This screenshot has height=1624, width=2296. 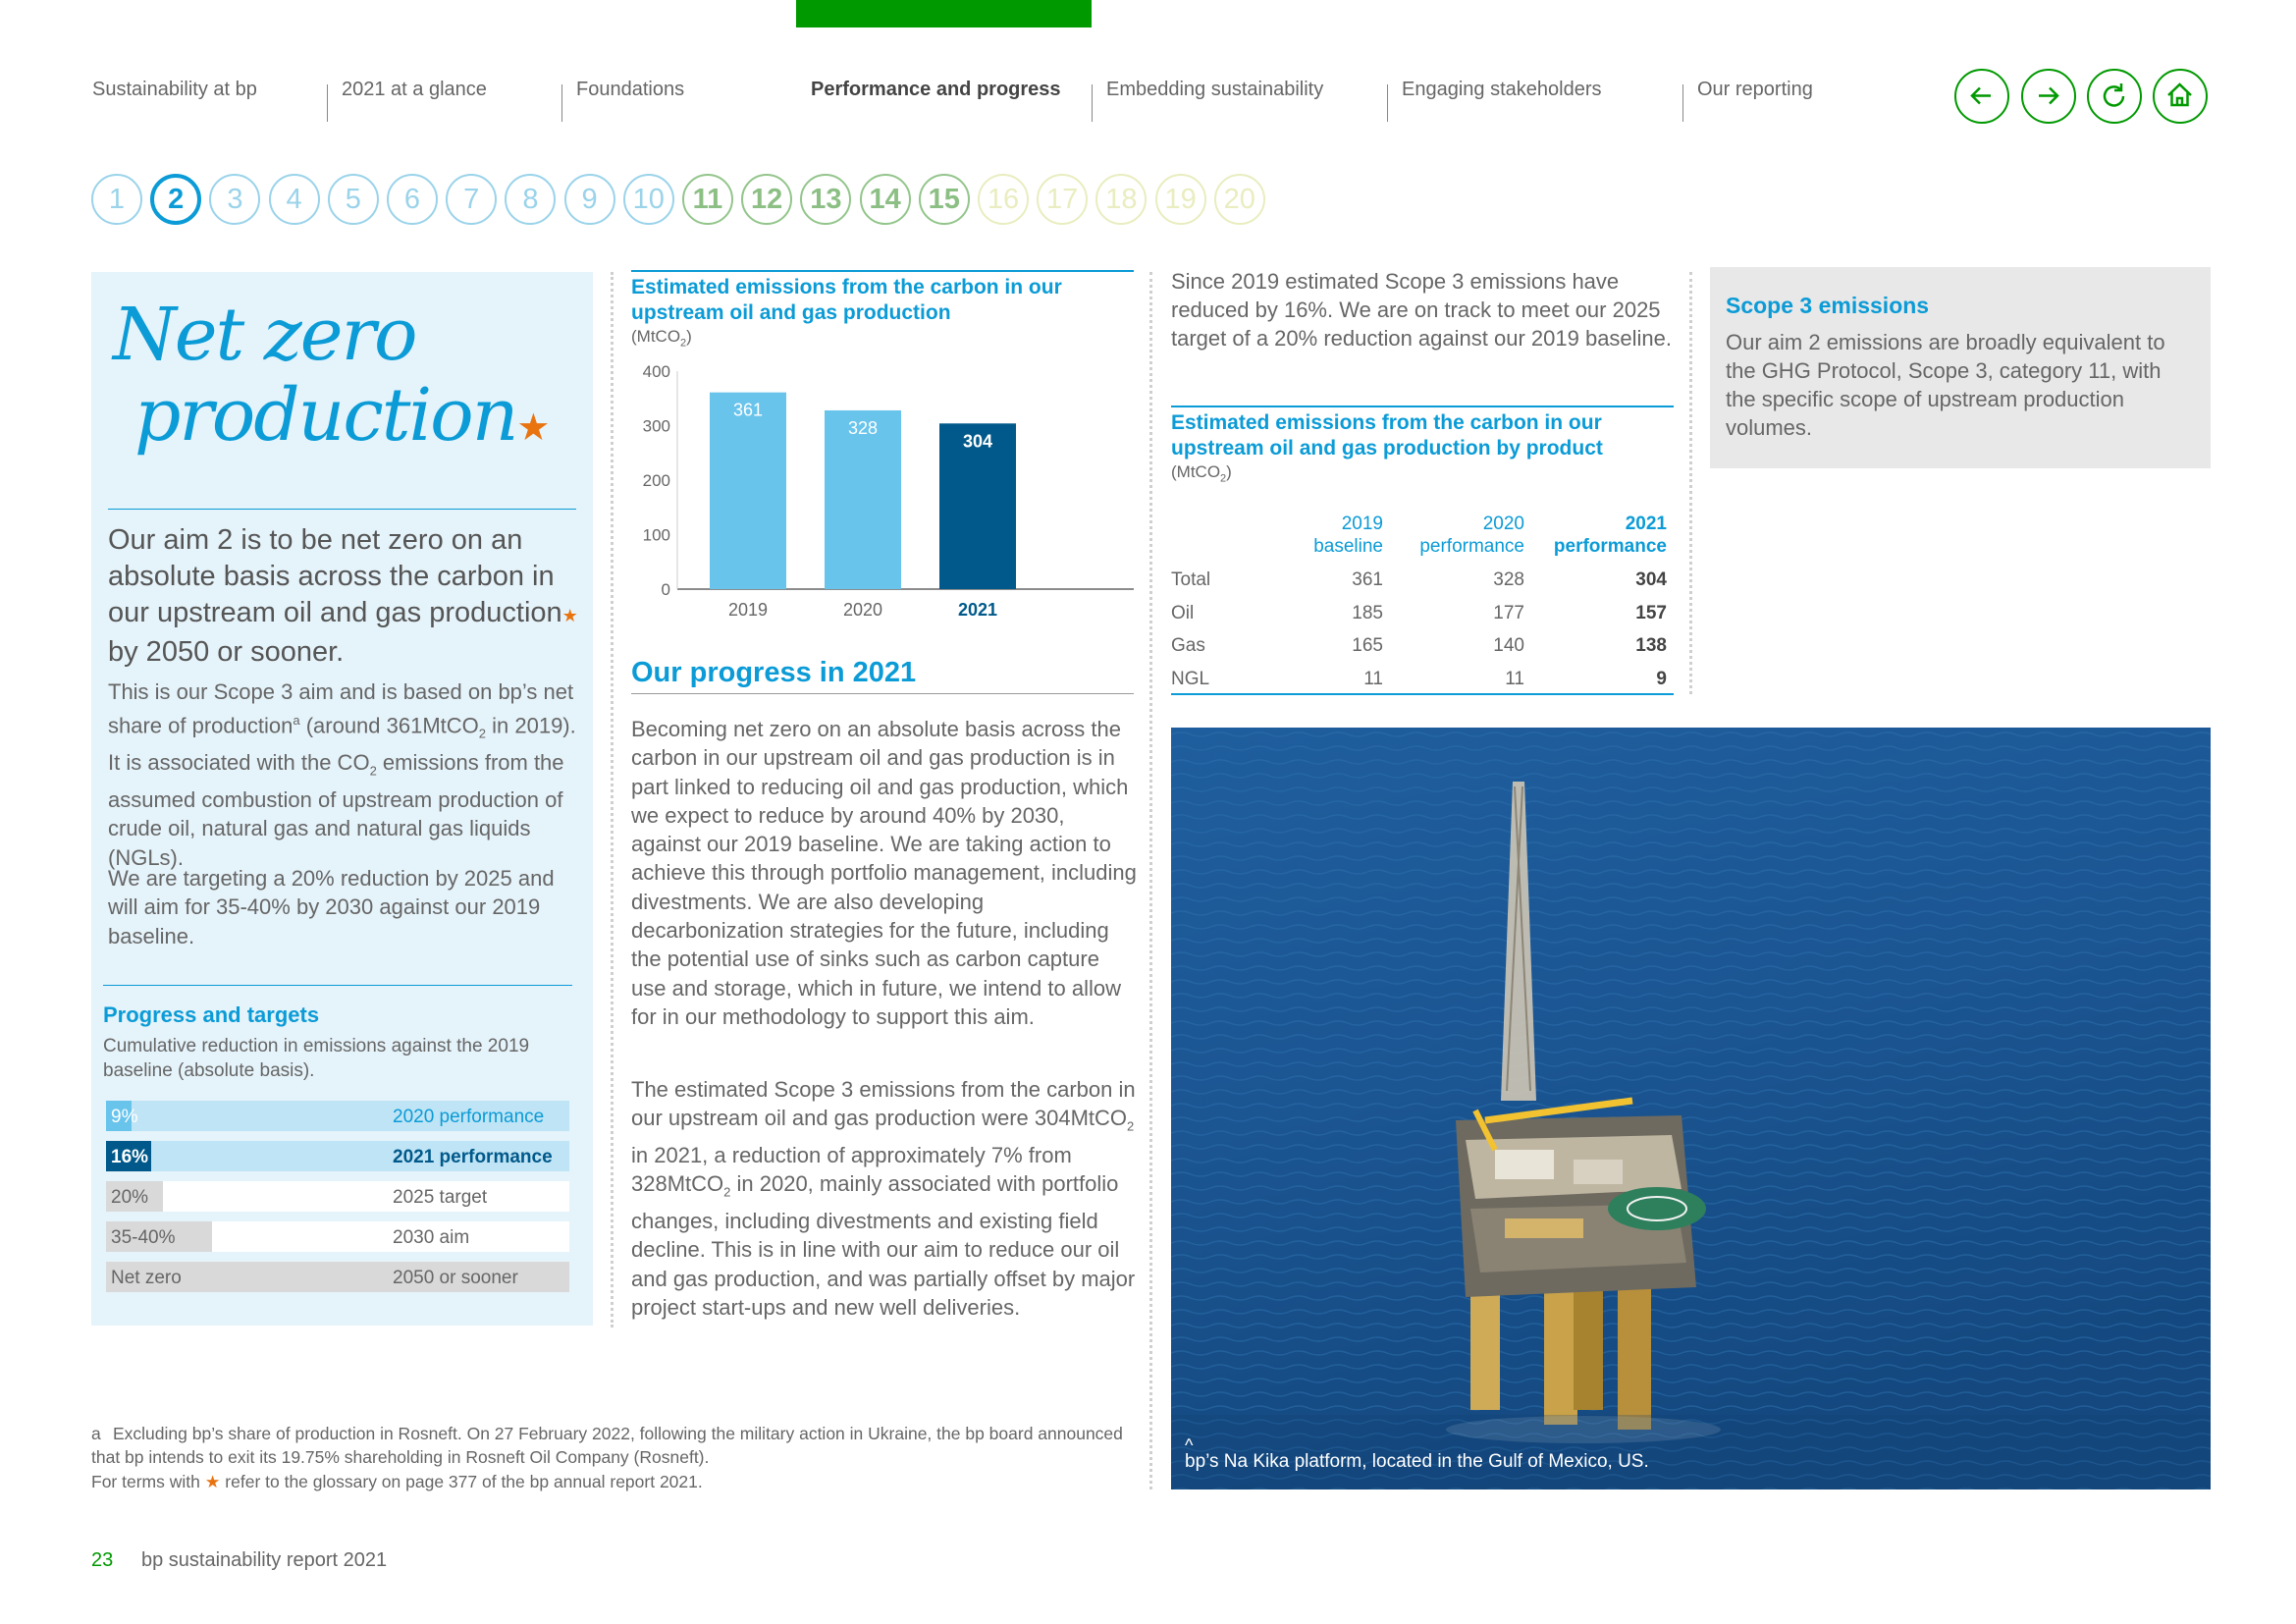 I want to click on title-line-2: production, so click(x=326, y=415).